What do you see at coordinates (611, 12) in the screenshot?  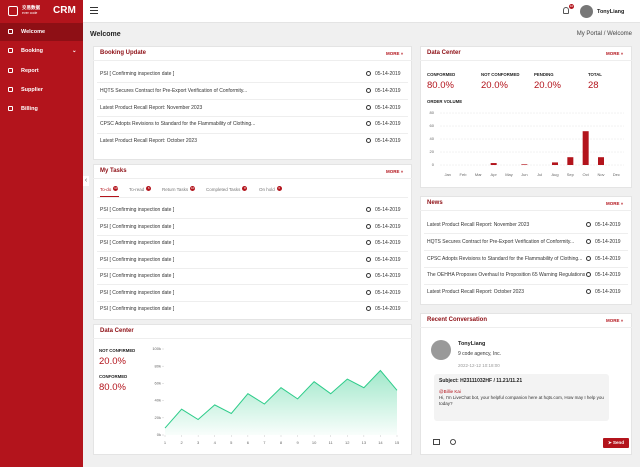 I see `user-name: TonyLiang` at bounding box center [611, 12].